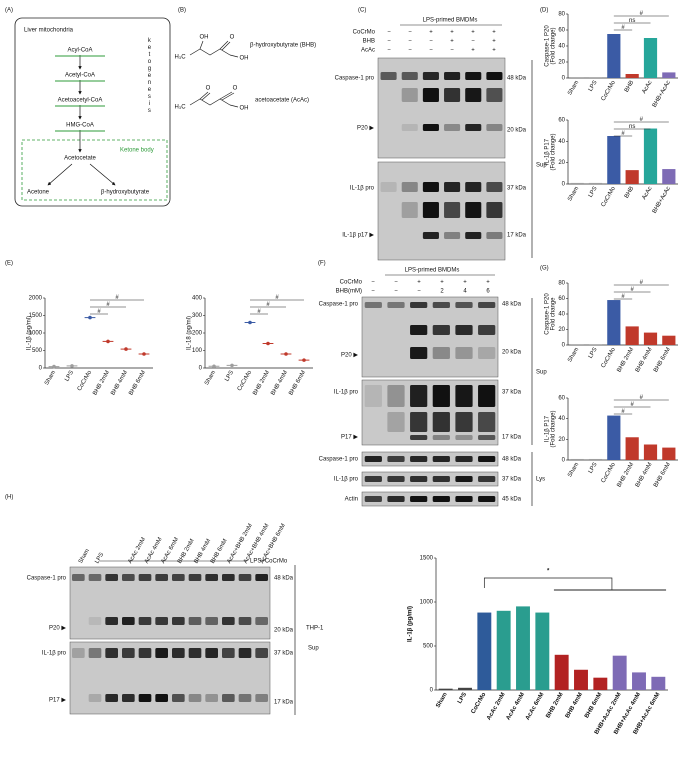 The width and height of the screenshot is (685, 763). Describe the element at coordinates (554, 45) in the screenshot. I see `y-axis-label: (Fold change)` at that location.